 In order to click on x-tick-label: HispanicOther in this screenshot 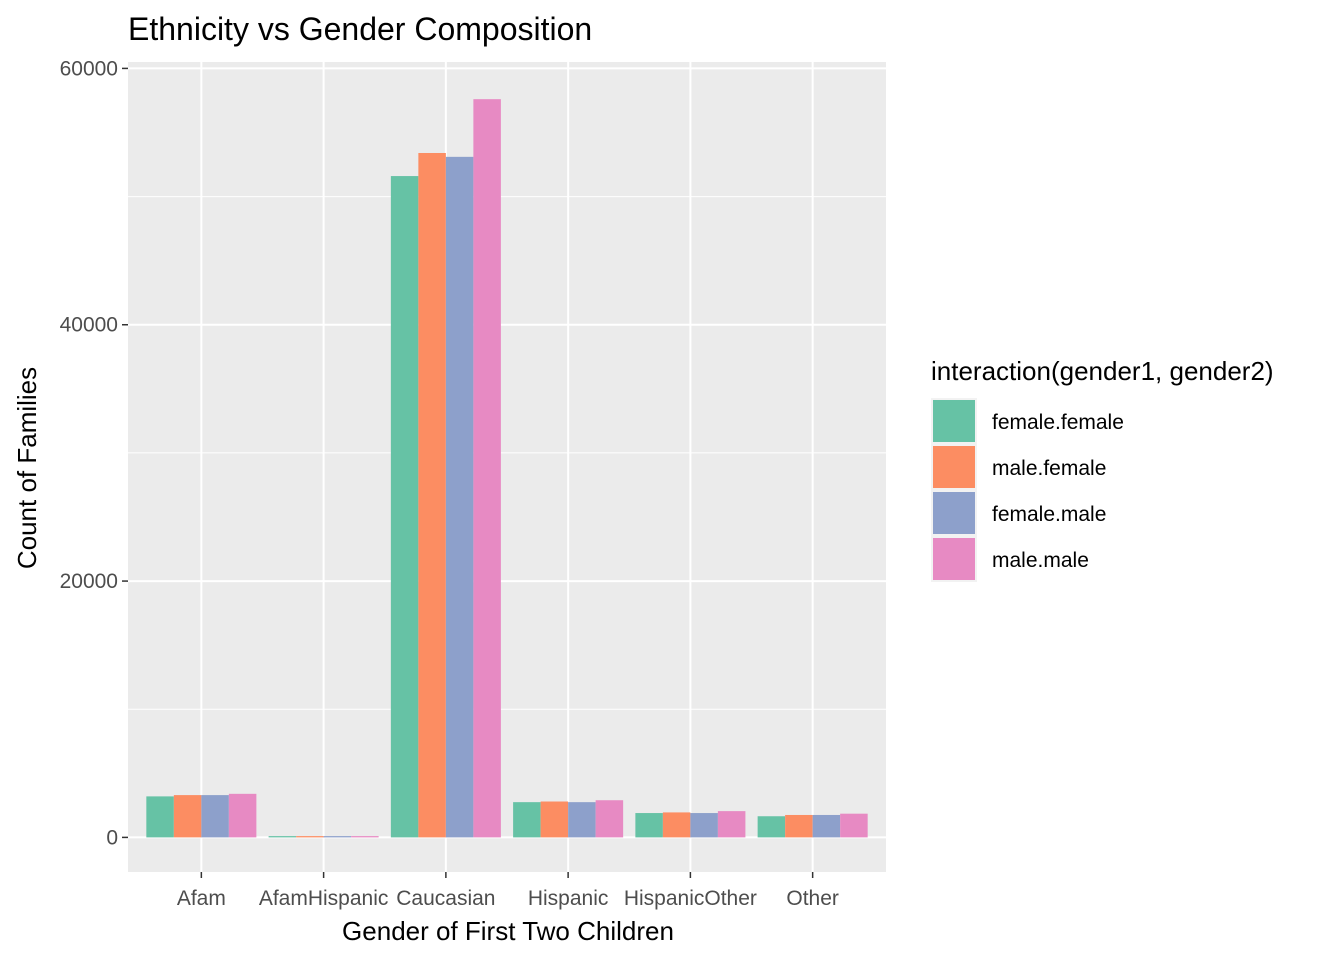, I will do `click(690, 898)`.